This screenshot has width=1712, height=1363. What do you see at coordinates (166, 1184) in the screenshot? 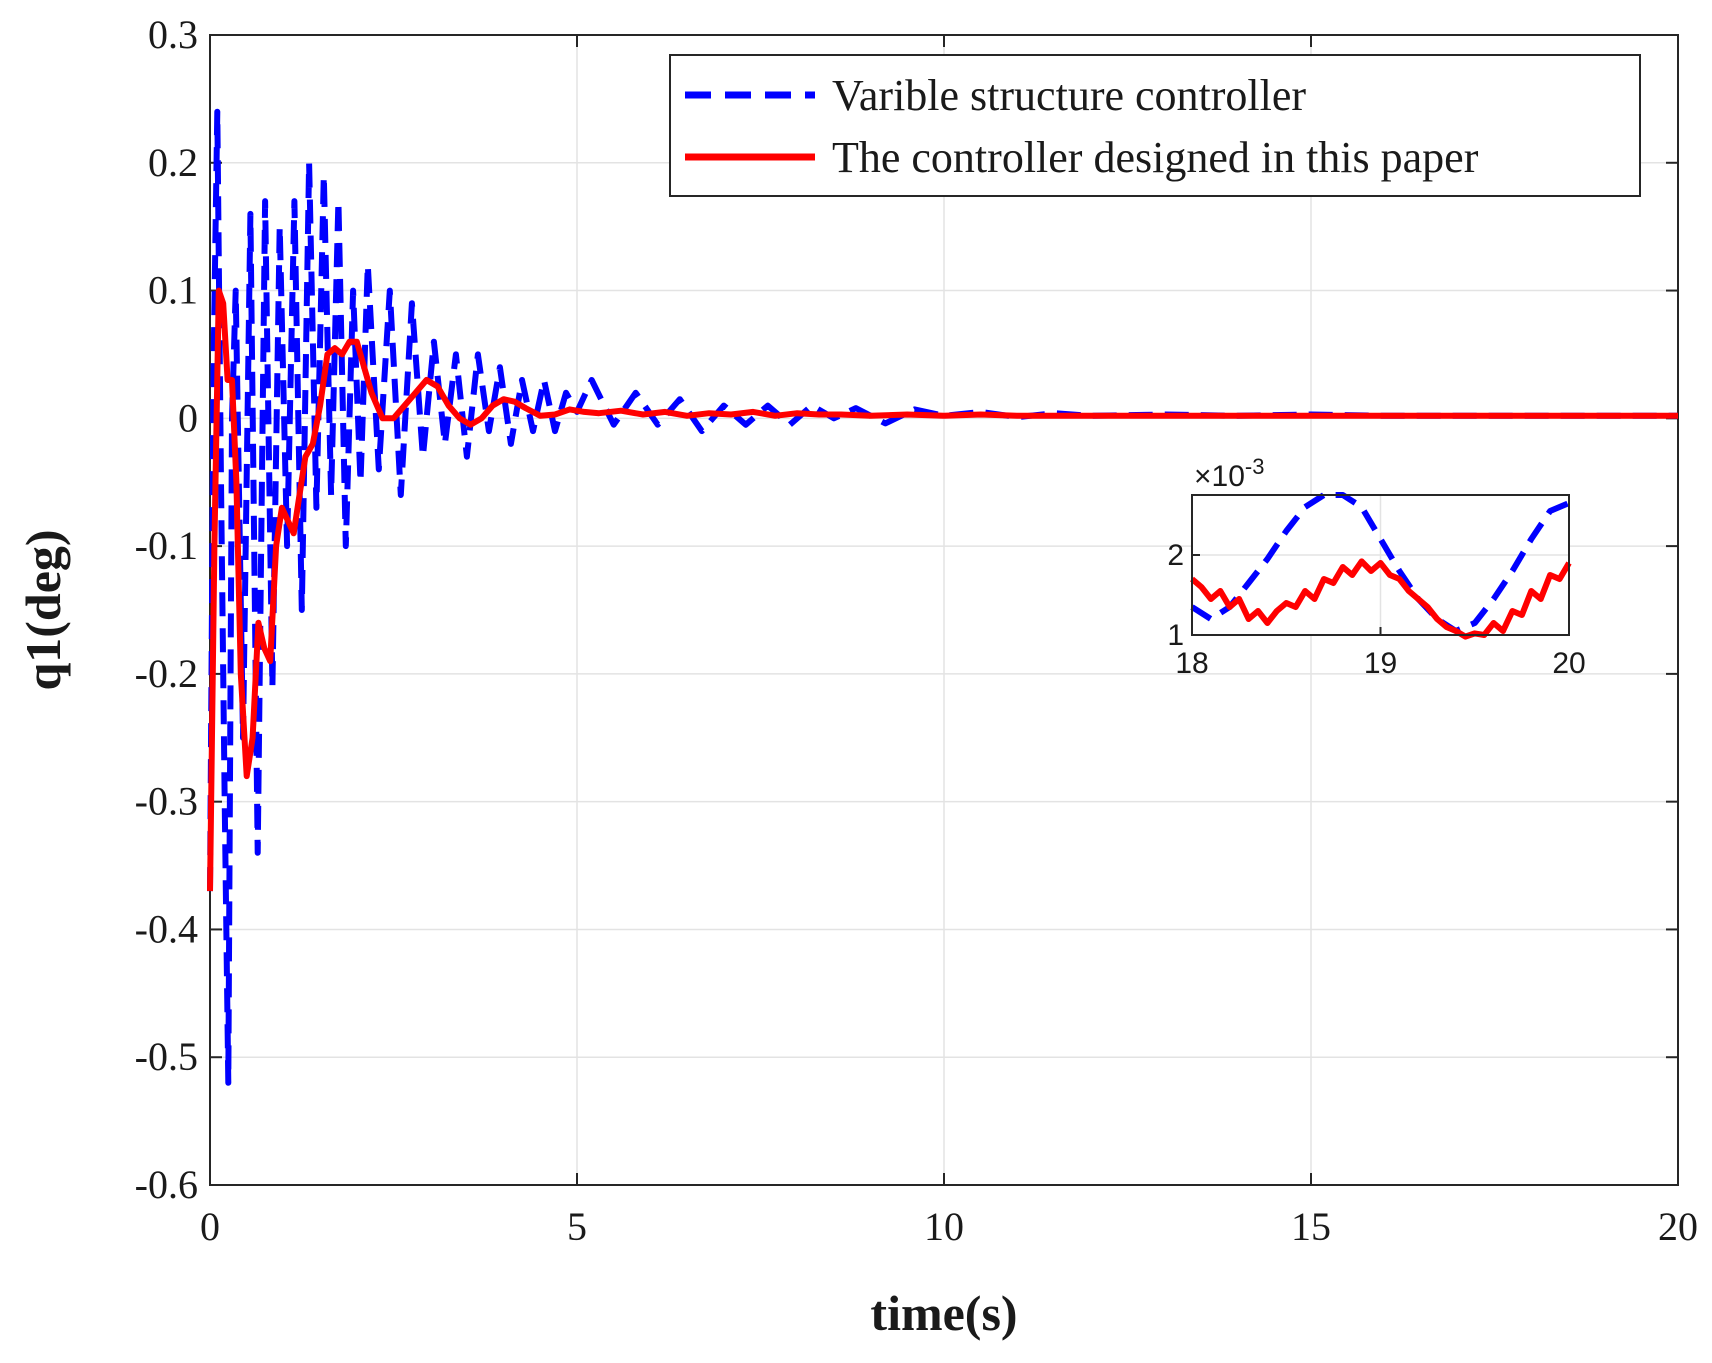
I see `y-tick-label: -0.6` at bounding box center [166, 1184].